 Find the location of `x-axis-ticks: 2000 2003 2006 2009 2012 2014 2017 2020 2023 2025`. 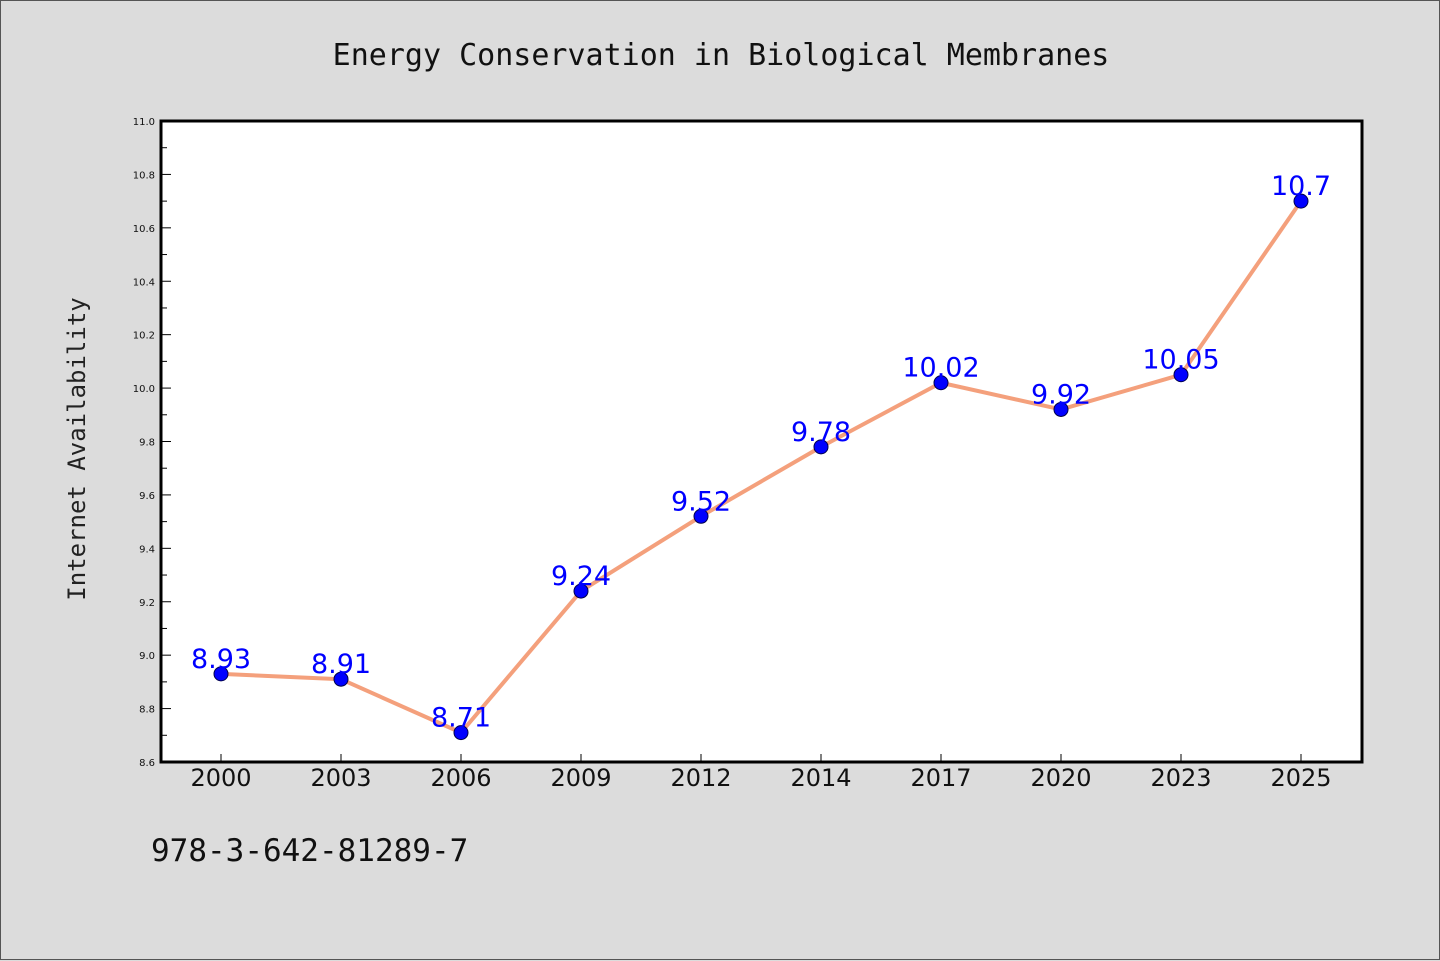

x-axis-ticks: 2000 2003 2006 2009 2012 2014 2017 2020 2023 2025 is located at coordinates (761, 773).